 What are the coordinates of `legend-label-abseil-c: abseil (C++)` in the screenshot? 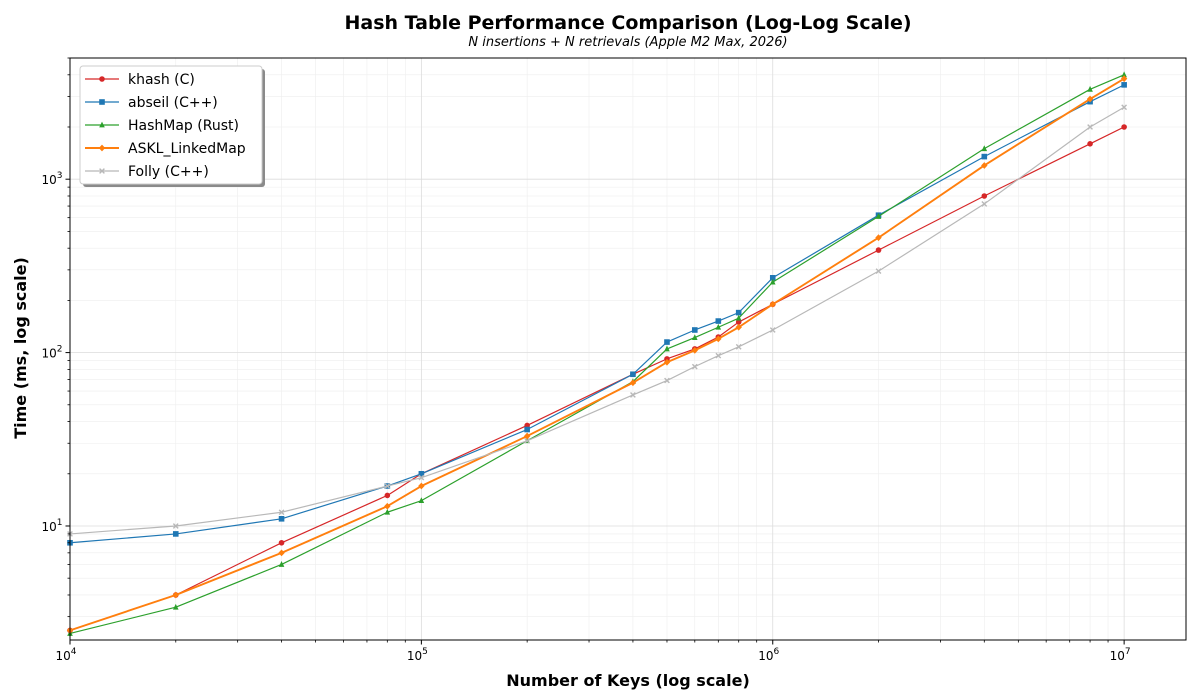 It's located at (173, 103).